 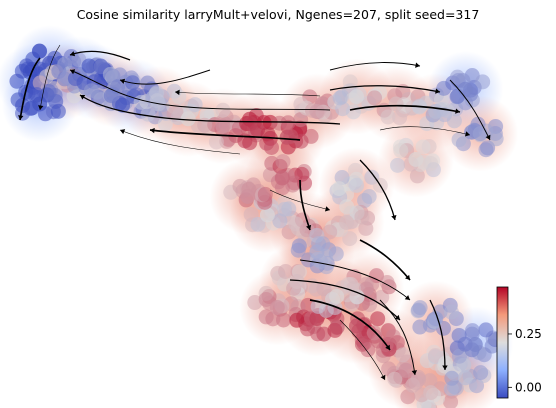 What do you see at coordinates (519, 342) in the screenshot?
I see `colorbar: 0.00 0.25` at bounding box center [519, 342].